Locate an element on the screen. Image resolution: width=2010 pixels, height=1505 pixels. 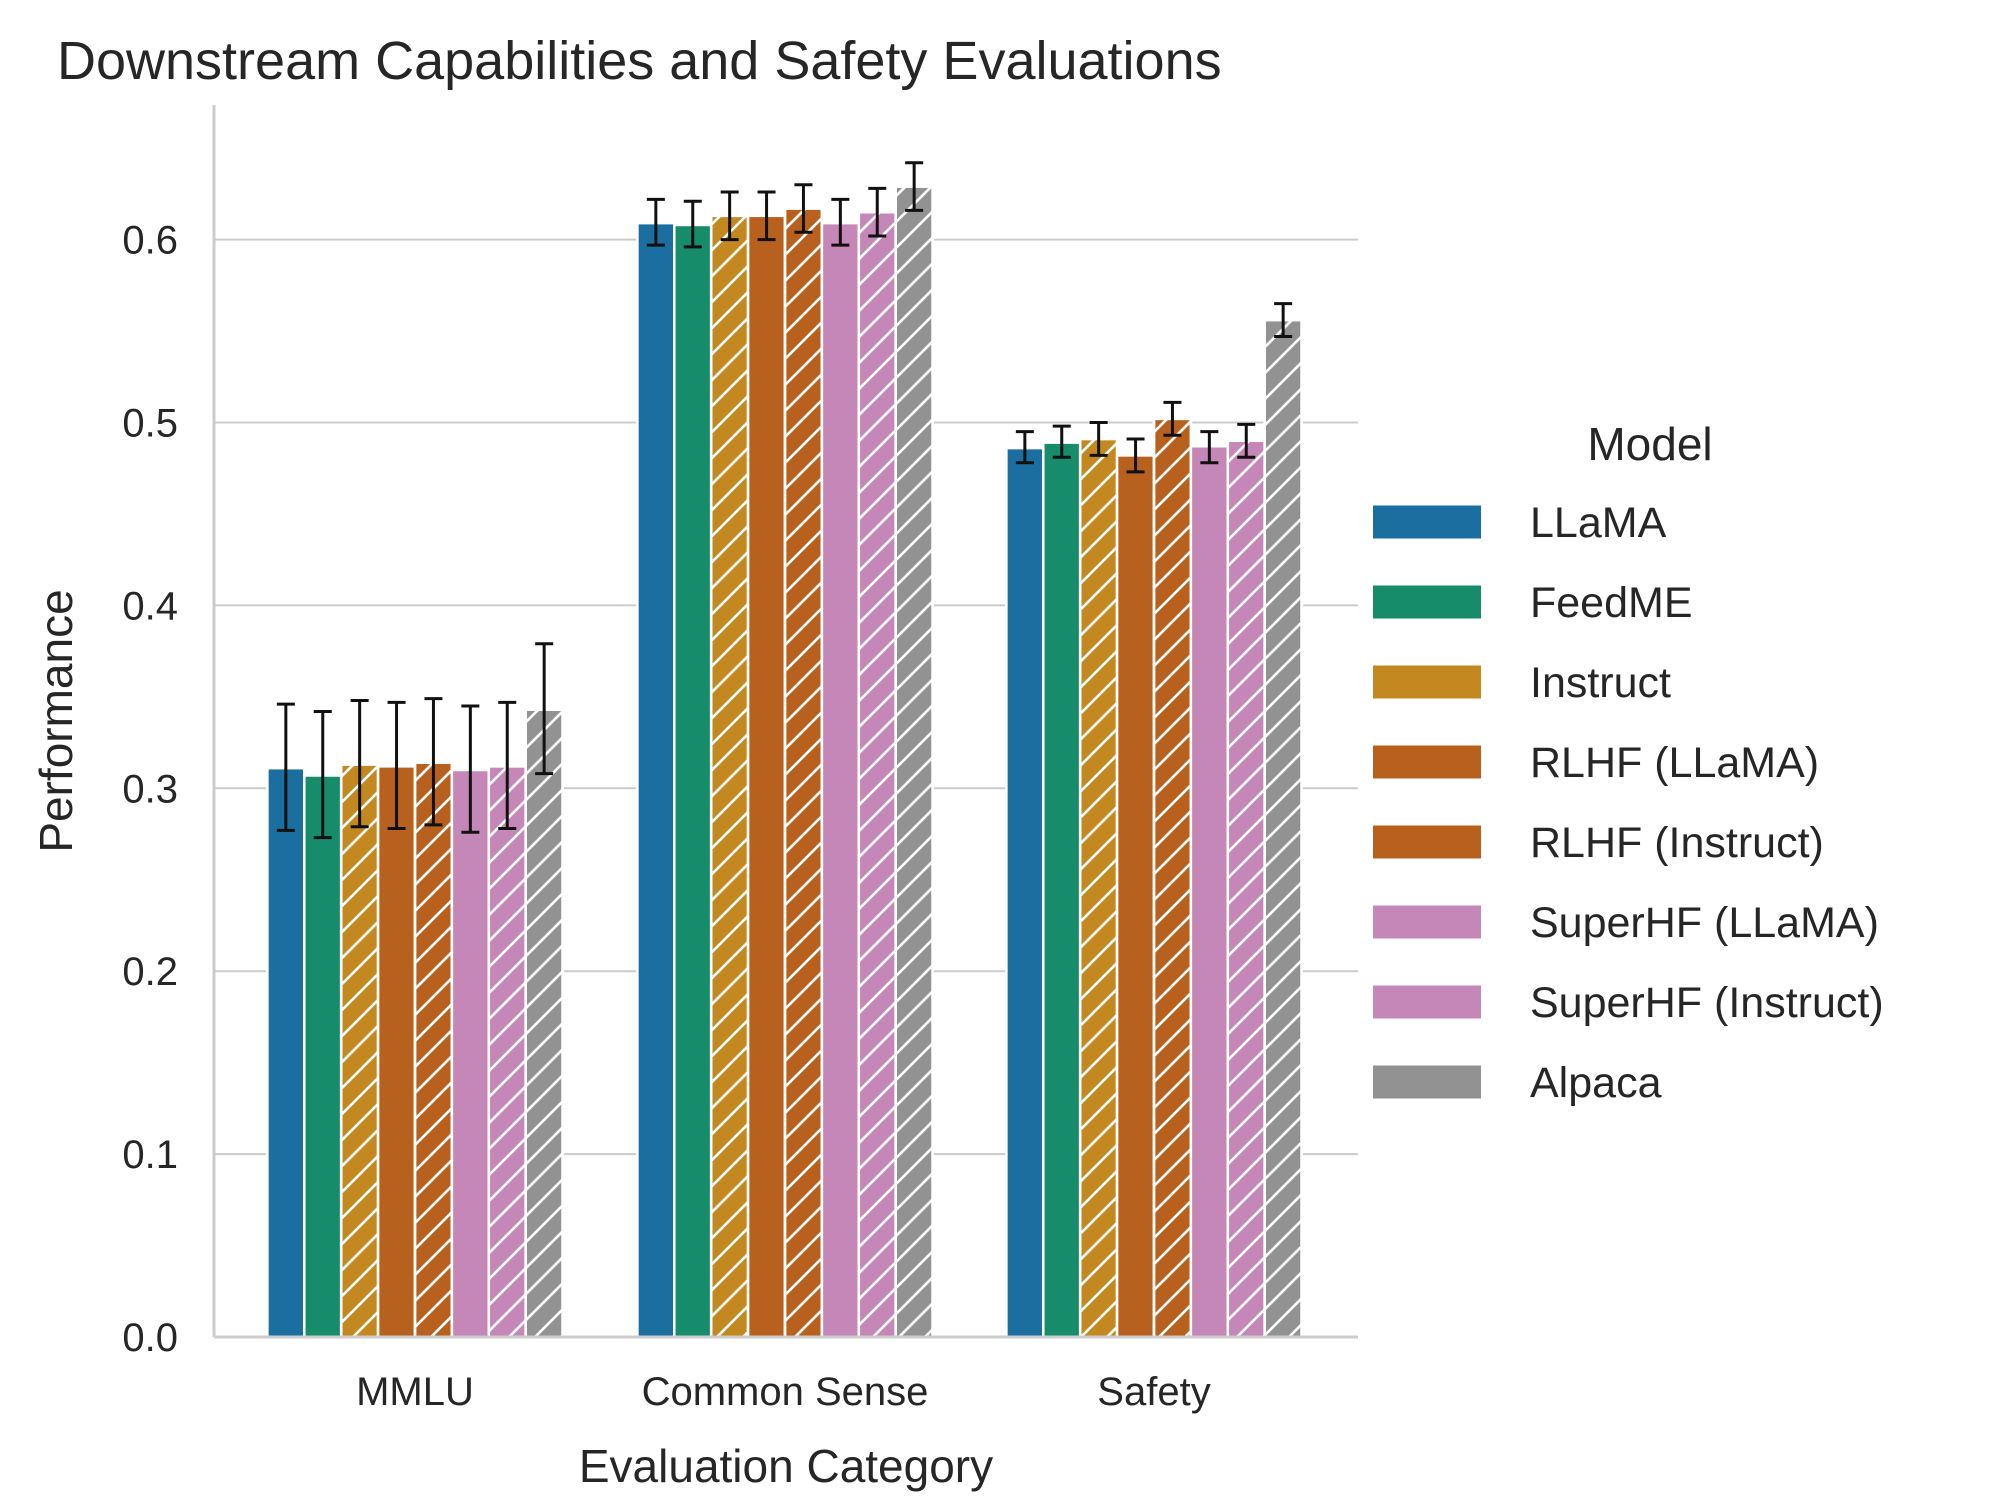
legend-label: Alpaca is located at coordinates (1596, 1083).